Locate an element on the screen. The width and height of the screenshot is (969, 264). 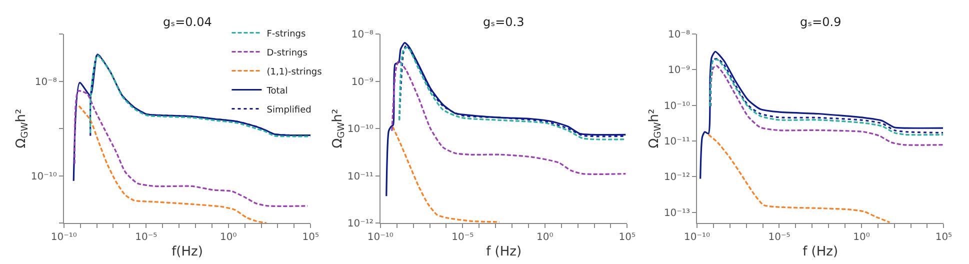
chart-title: gₛ=0.04 is located at coordinates (187, 22).